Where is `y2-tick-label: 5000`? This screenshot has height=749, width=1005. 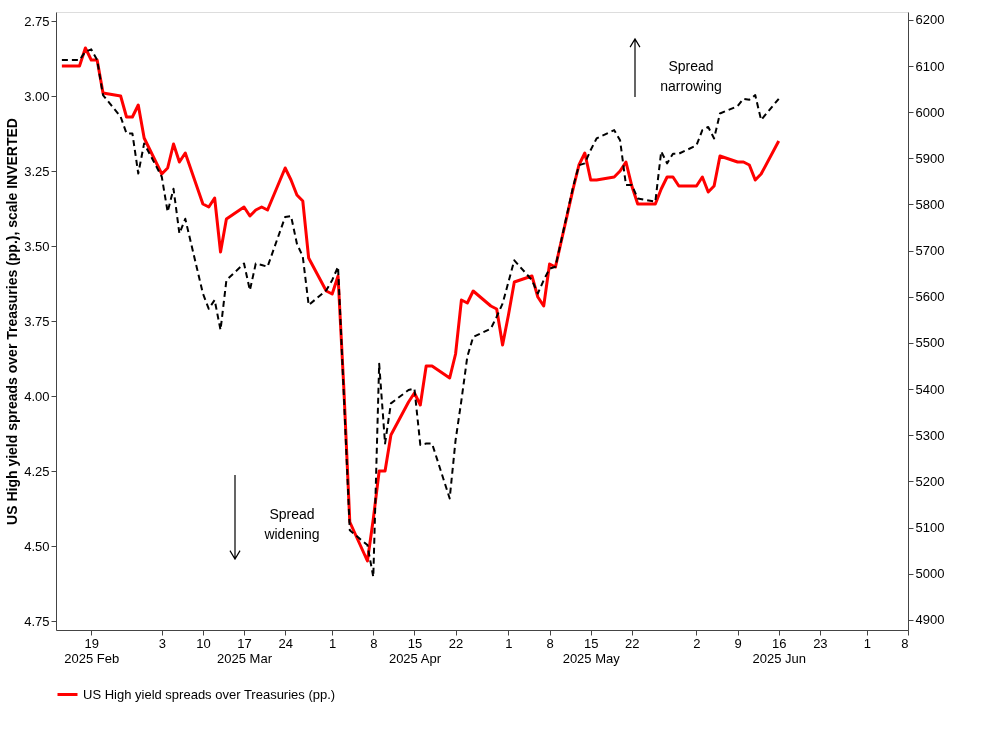 y2-tick-label: 5000 is located at coordinates (930, 574).